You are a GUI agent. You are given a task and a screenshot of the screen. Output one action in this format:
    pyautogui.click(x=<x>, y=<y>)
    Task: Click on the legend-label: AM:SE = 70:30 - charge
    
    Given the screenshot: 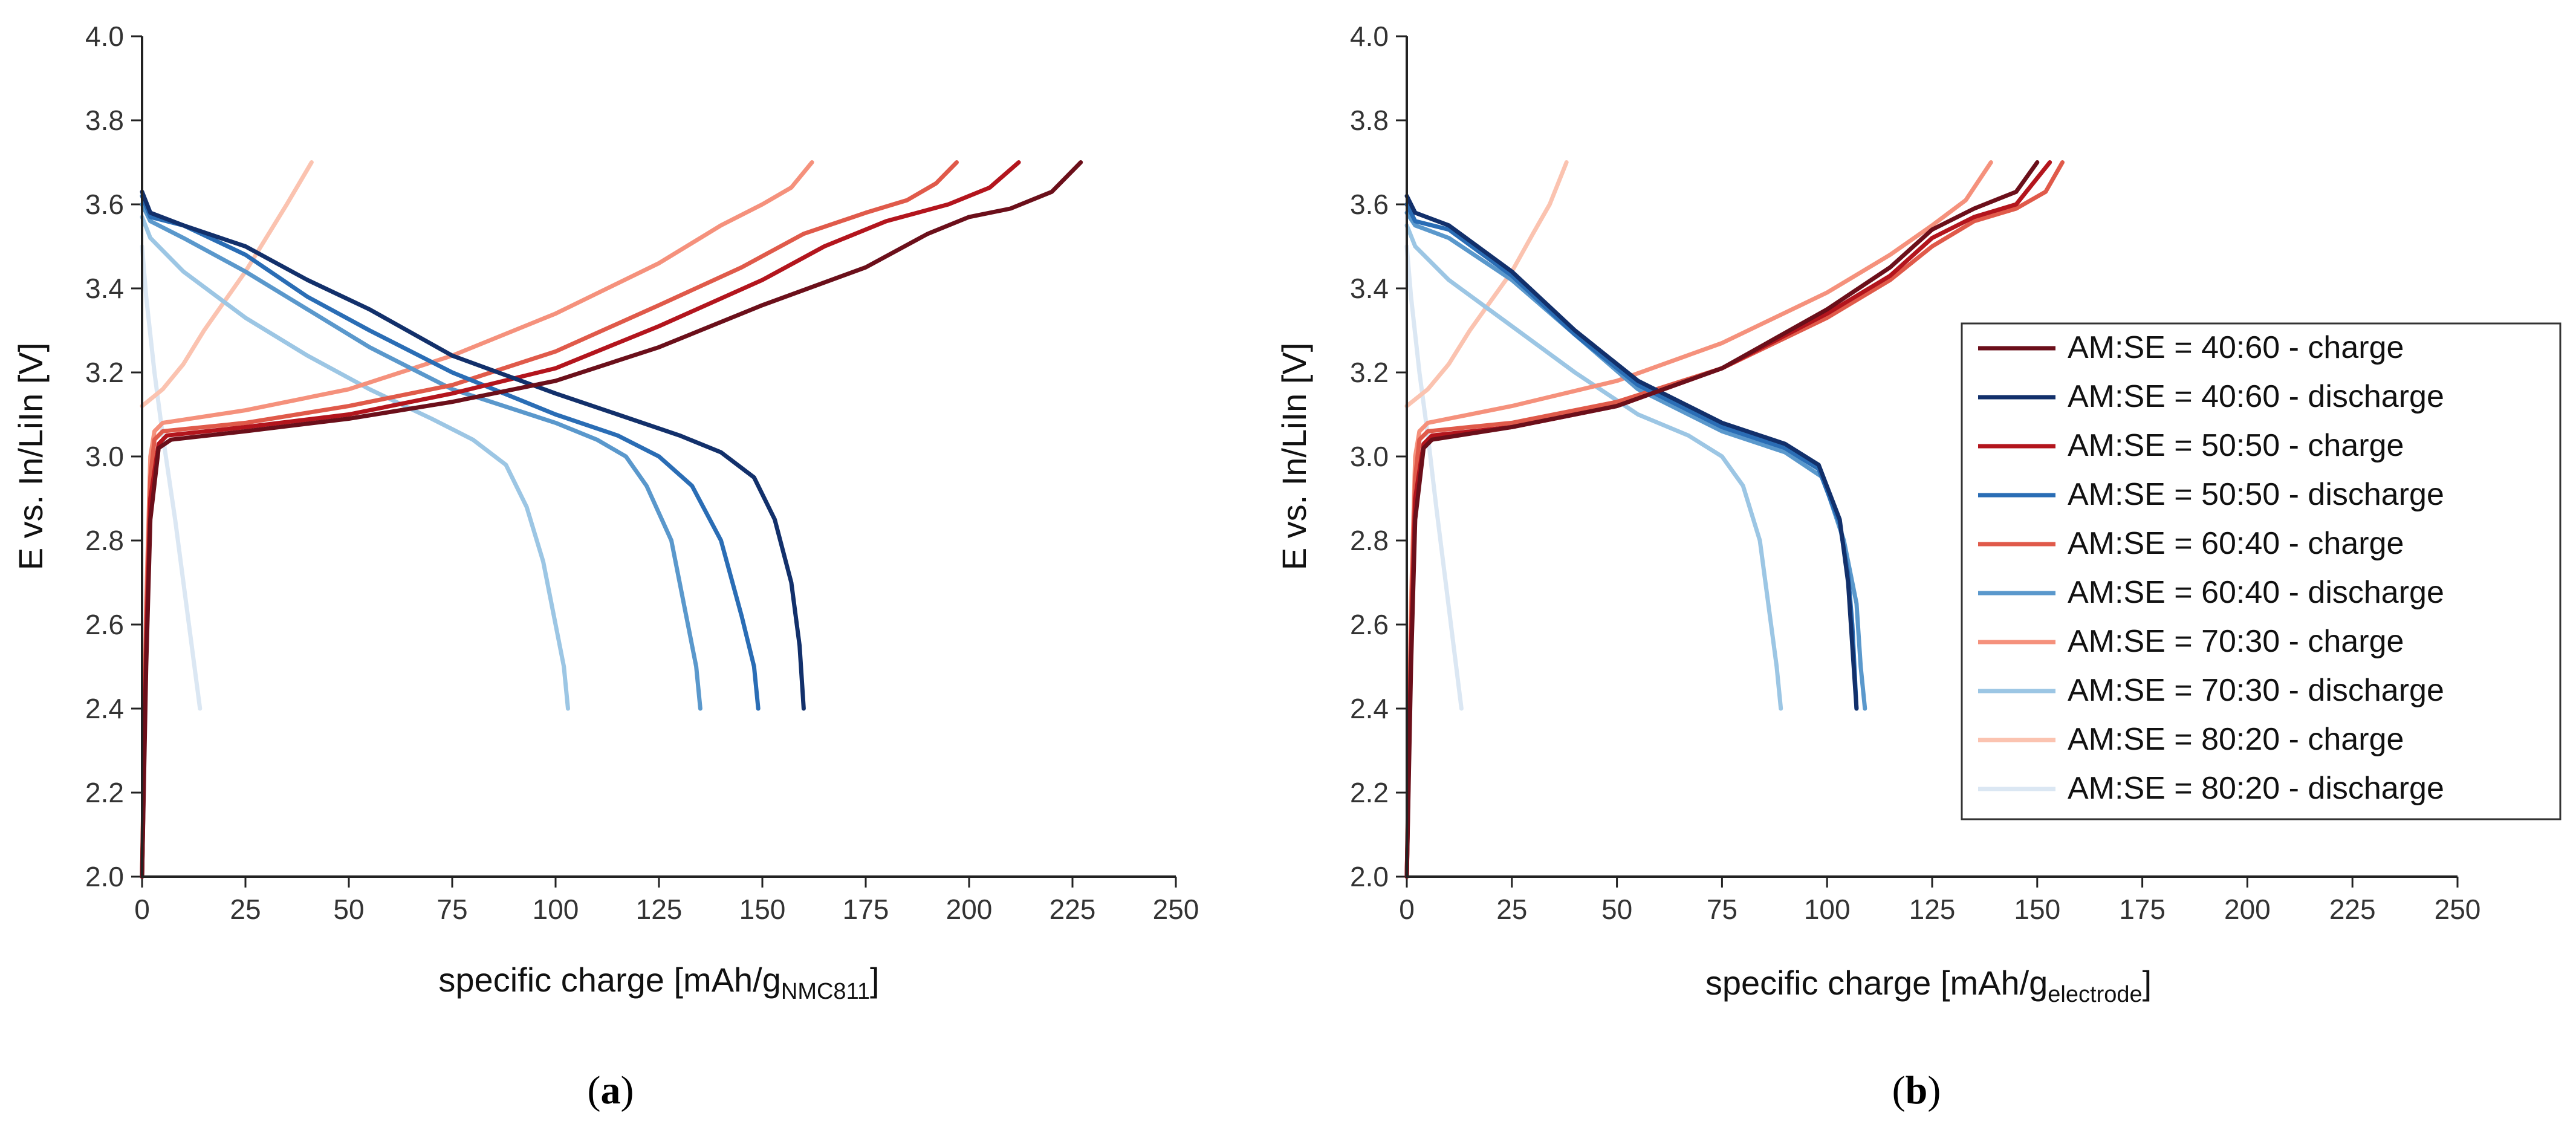 What is the action you would take?
    pyautogui.click(x=2236, y=641)
    